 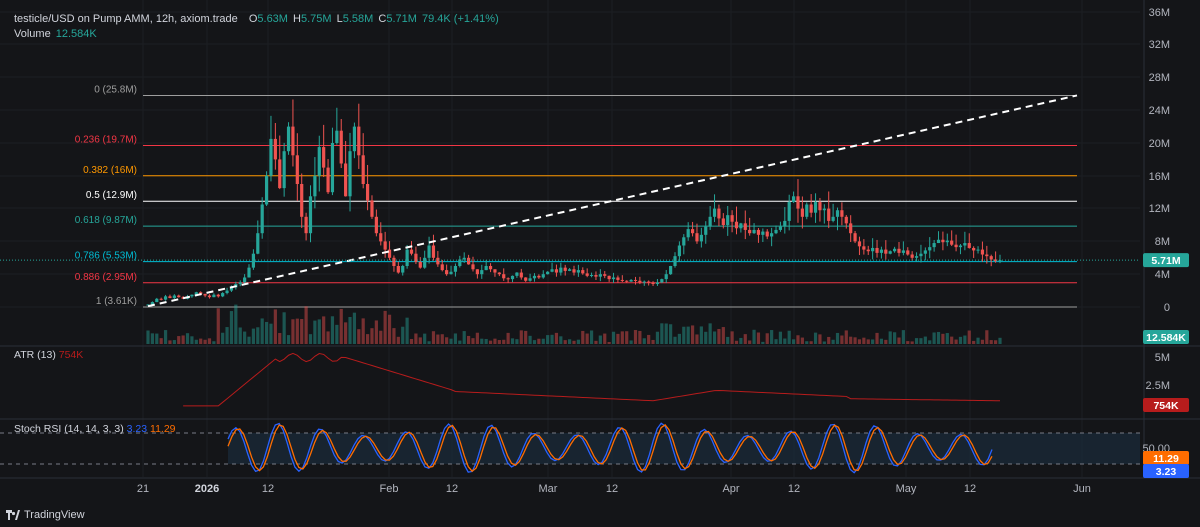 I want to click on time-axis: 21 2026 12 Feb 12 Mar 12 Apr 12 May 12 Jun, so click(x=614, y=489).